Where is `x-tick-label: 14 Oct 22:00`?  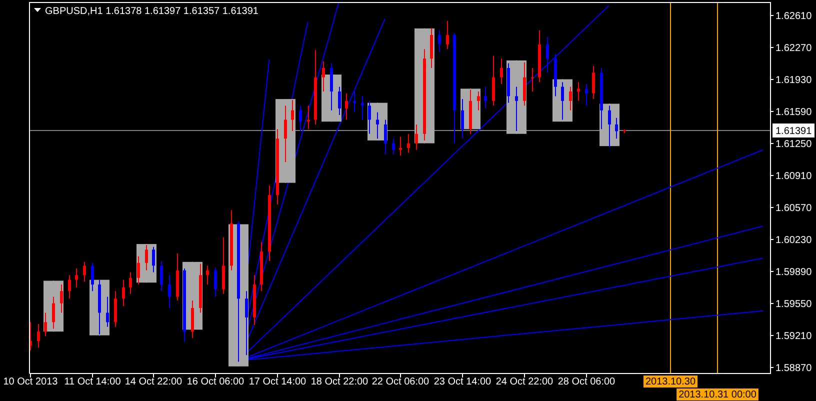
x-tick-label: 14 Oct 22:00 is located at coordinates (153, 382).